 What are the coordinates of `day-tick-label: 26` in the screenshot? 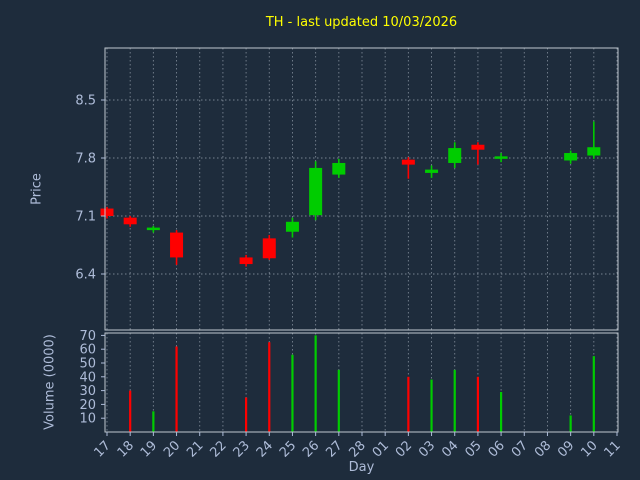 It's located at (311, 449).